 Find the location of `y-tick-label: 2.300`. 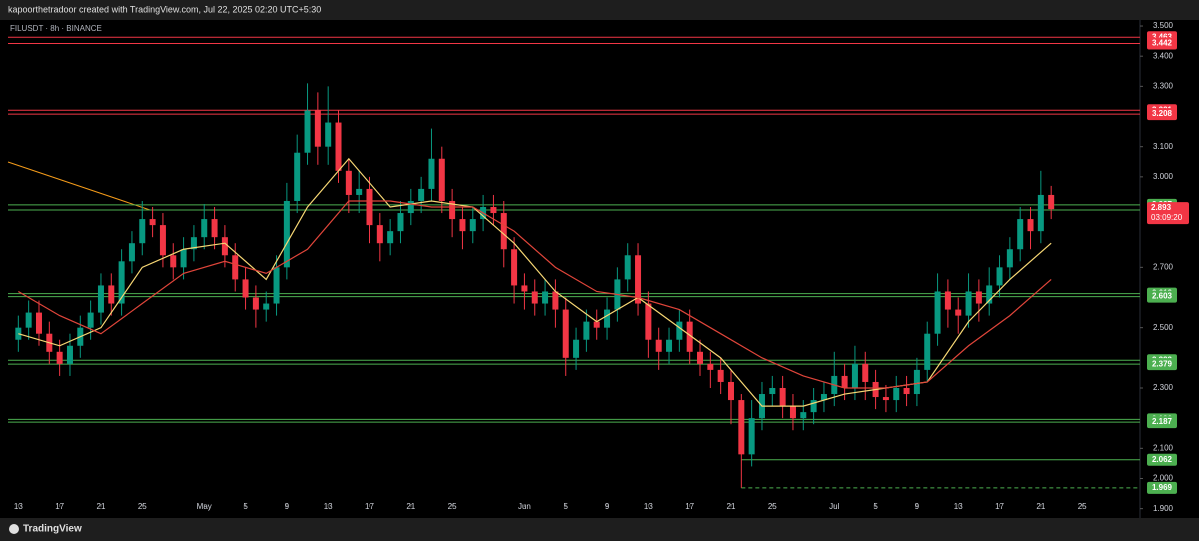

y-tick-label: 2.300 is located at coordinates (1163, 387).